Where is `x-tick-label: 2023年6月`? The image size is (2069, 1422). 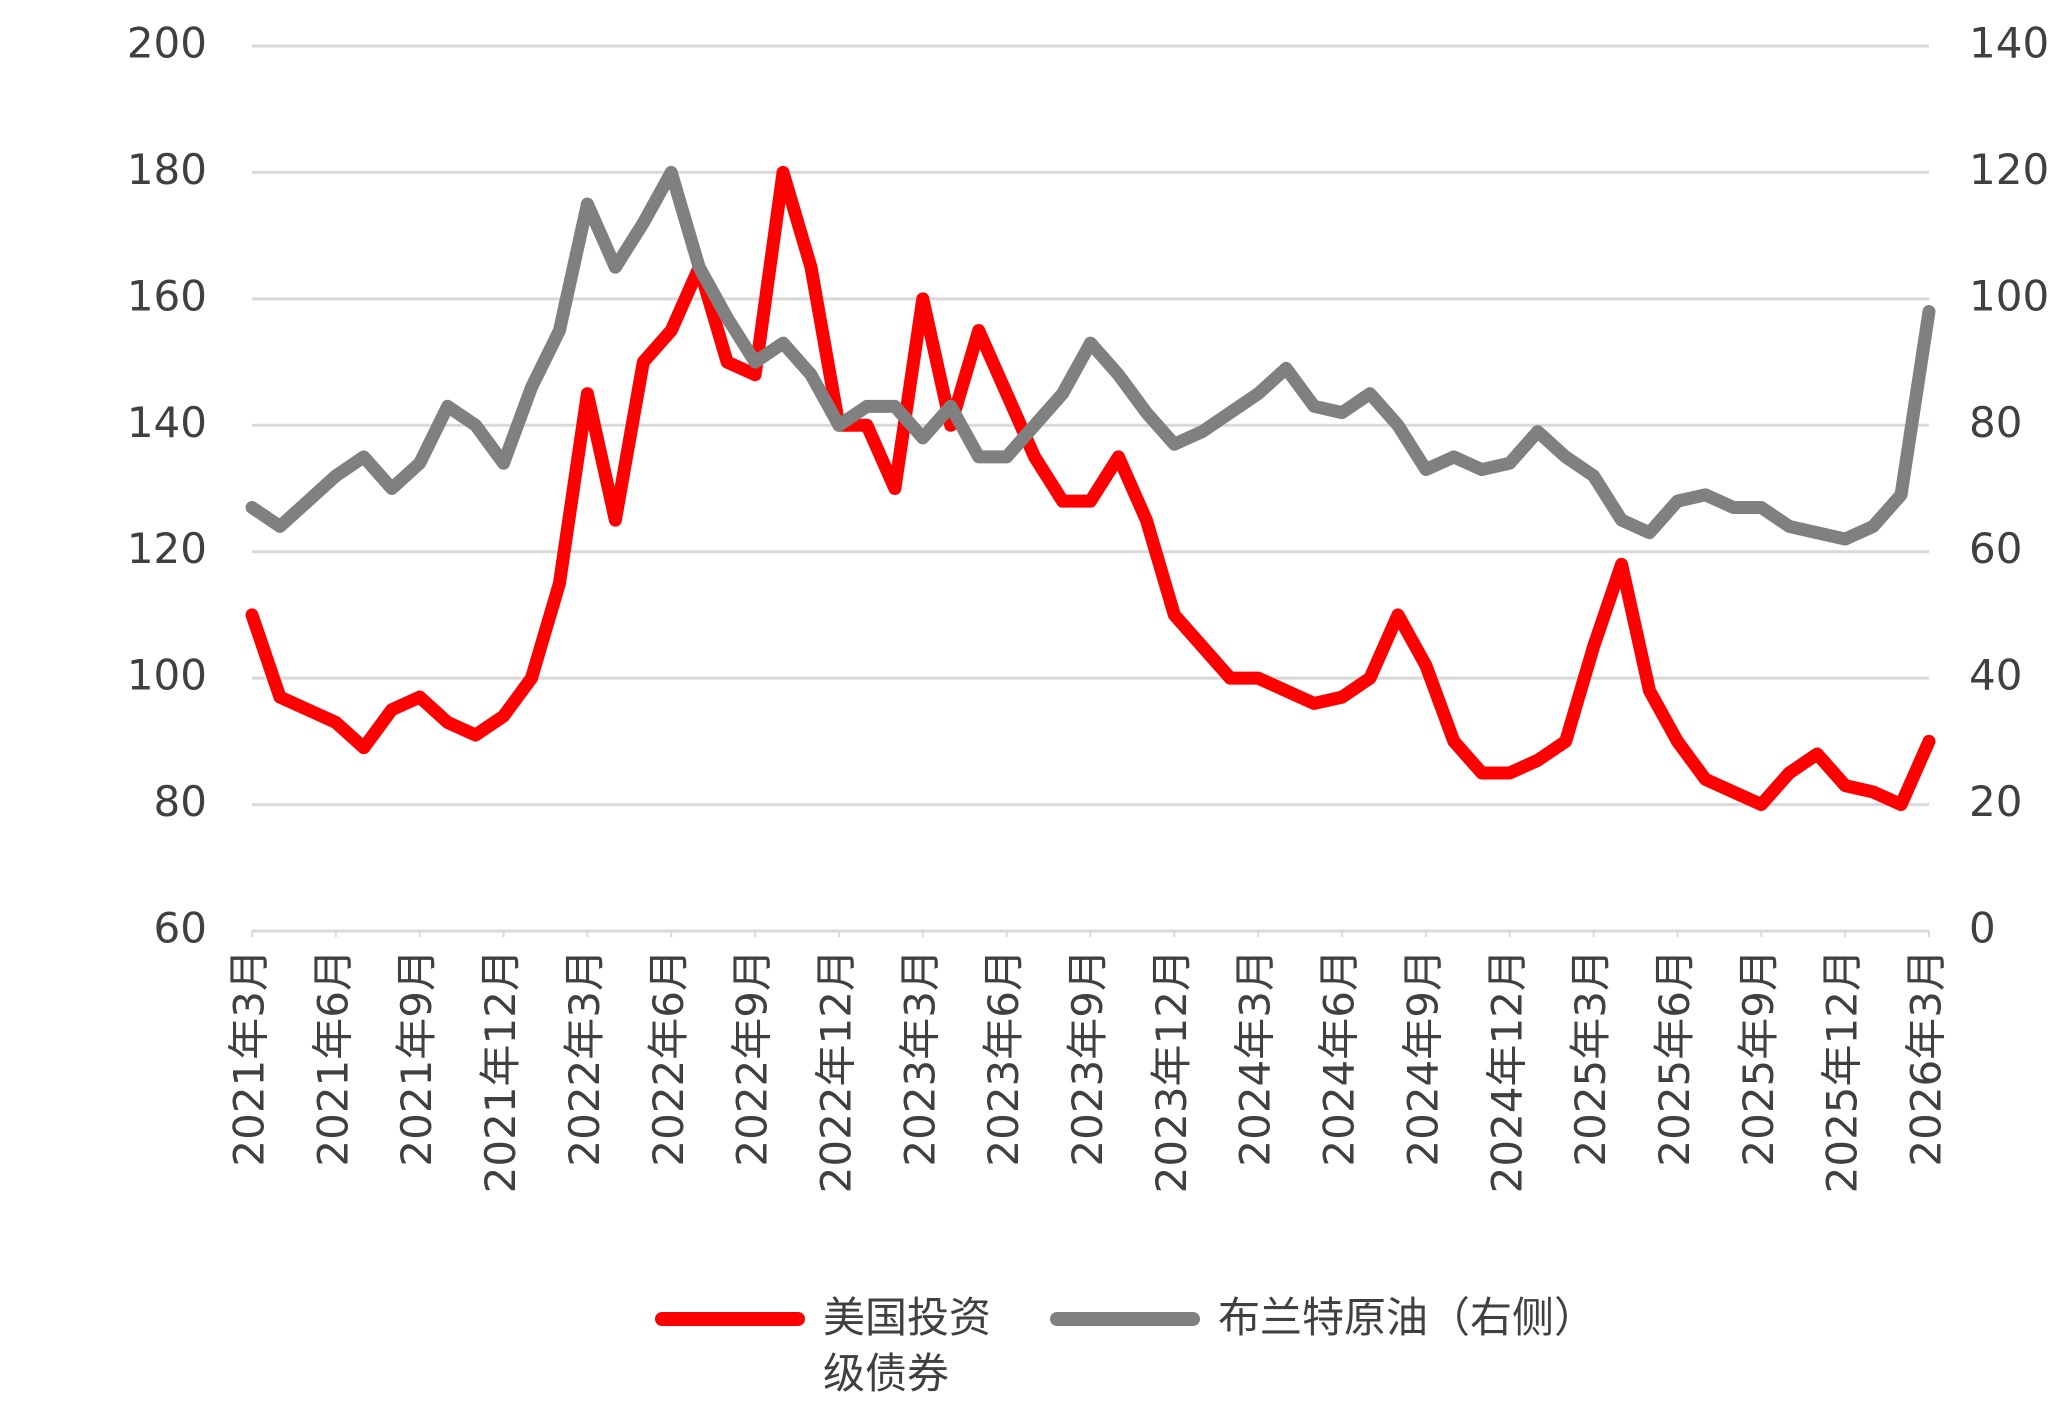
x-tick-label: 2023年6月 is located at coordinates (1003, 1058).